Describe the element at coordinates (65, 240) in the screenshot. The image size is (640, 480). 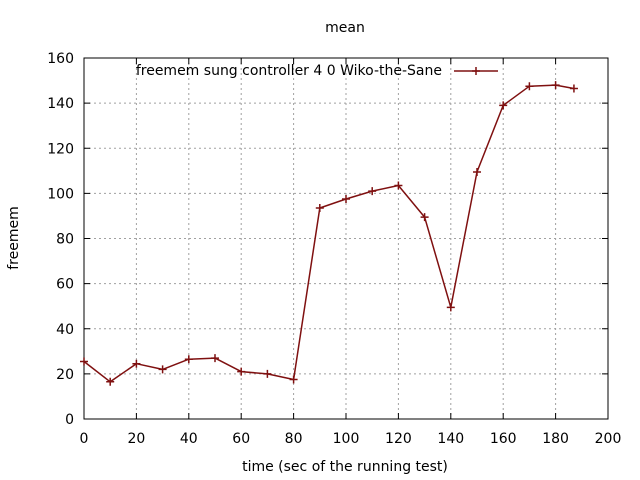
I see `y-tick-label: 80` at that location.